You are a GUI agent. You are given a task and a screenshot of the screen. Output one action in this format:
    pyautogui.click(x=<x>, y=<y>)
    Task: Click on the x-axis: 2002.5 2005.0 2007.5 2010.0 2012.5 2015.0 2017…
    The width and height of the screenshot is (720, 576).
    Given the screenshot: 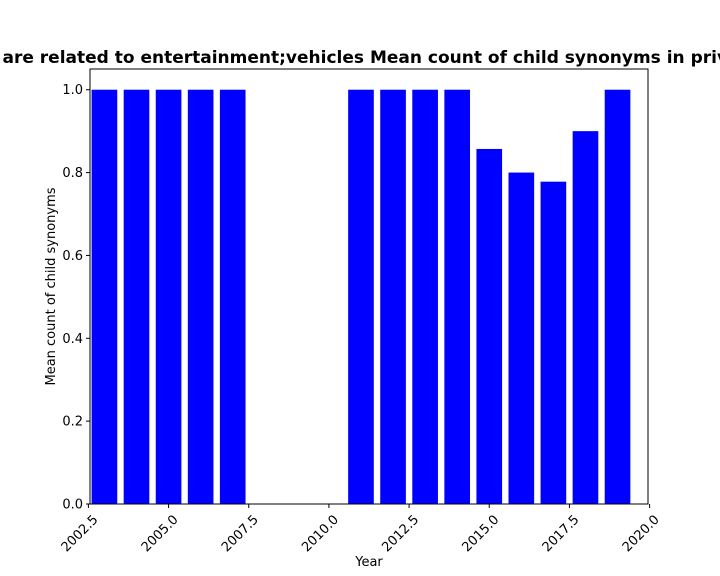 What is the action you would take?
    pyautogui.click(x=361, y=529)
    